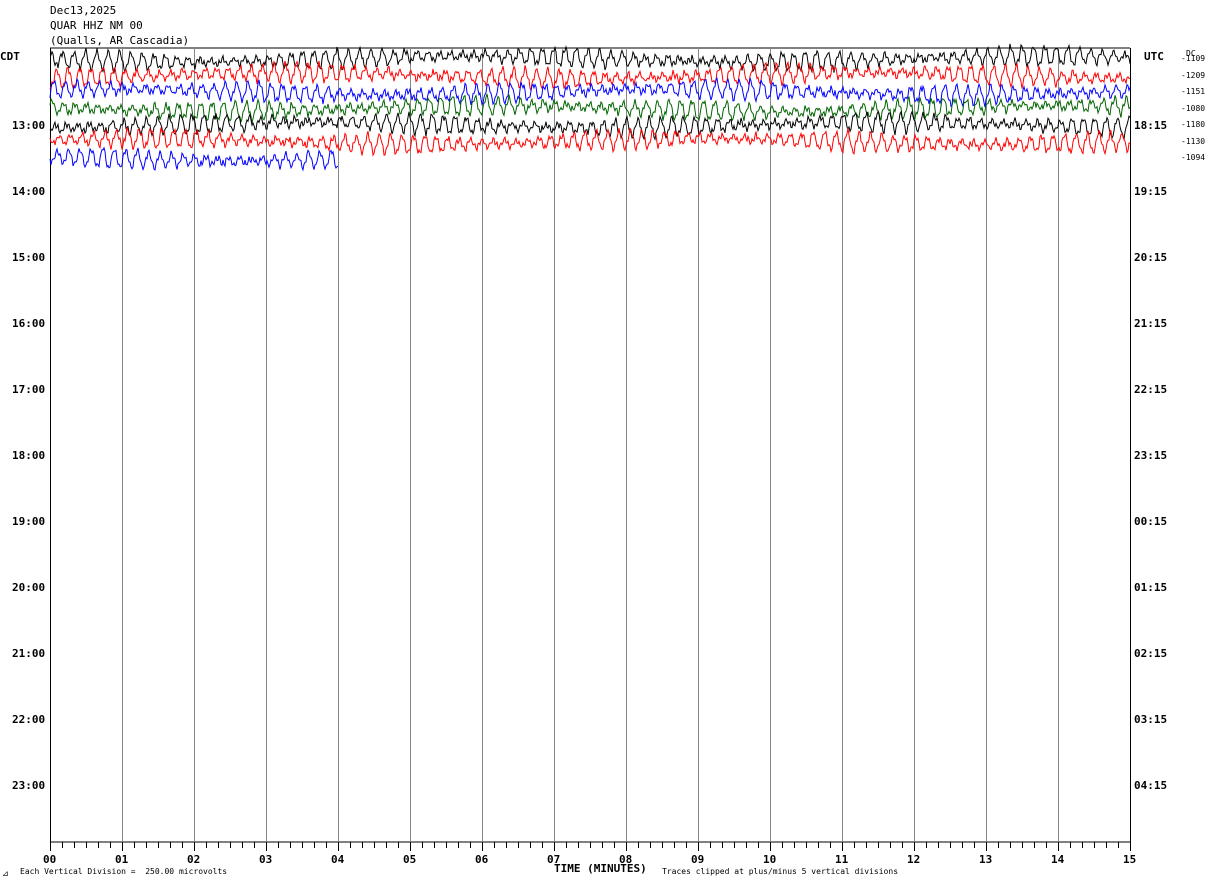  I want to click on right-hour-label: 19:15, so click(1151, 191).